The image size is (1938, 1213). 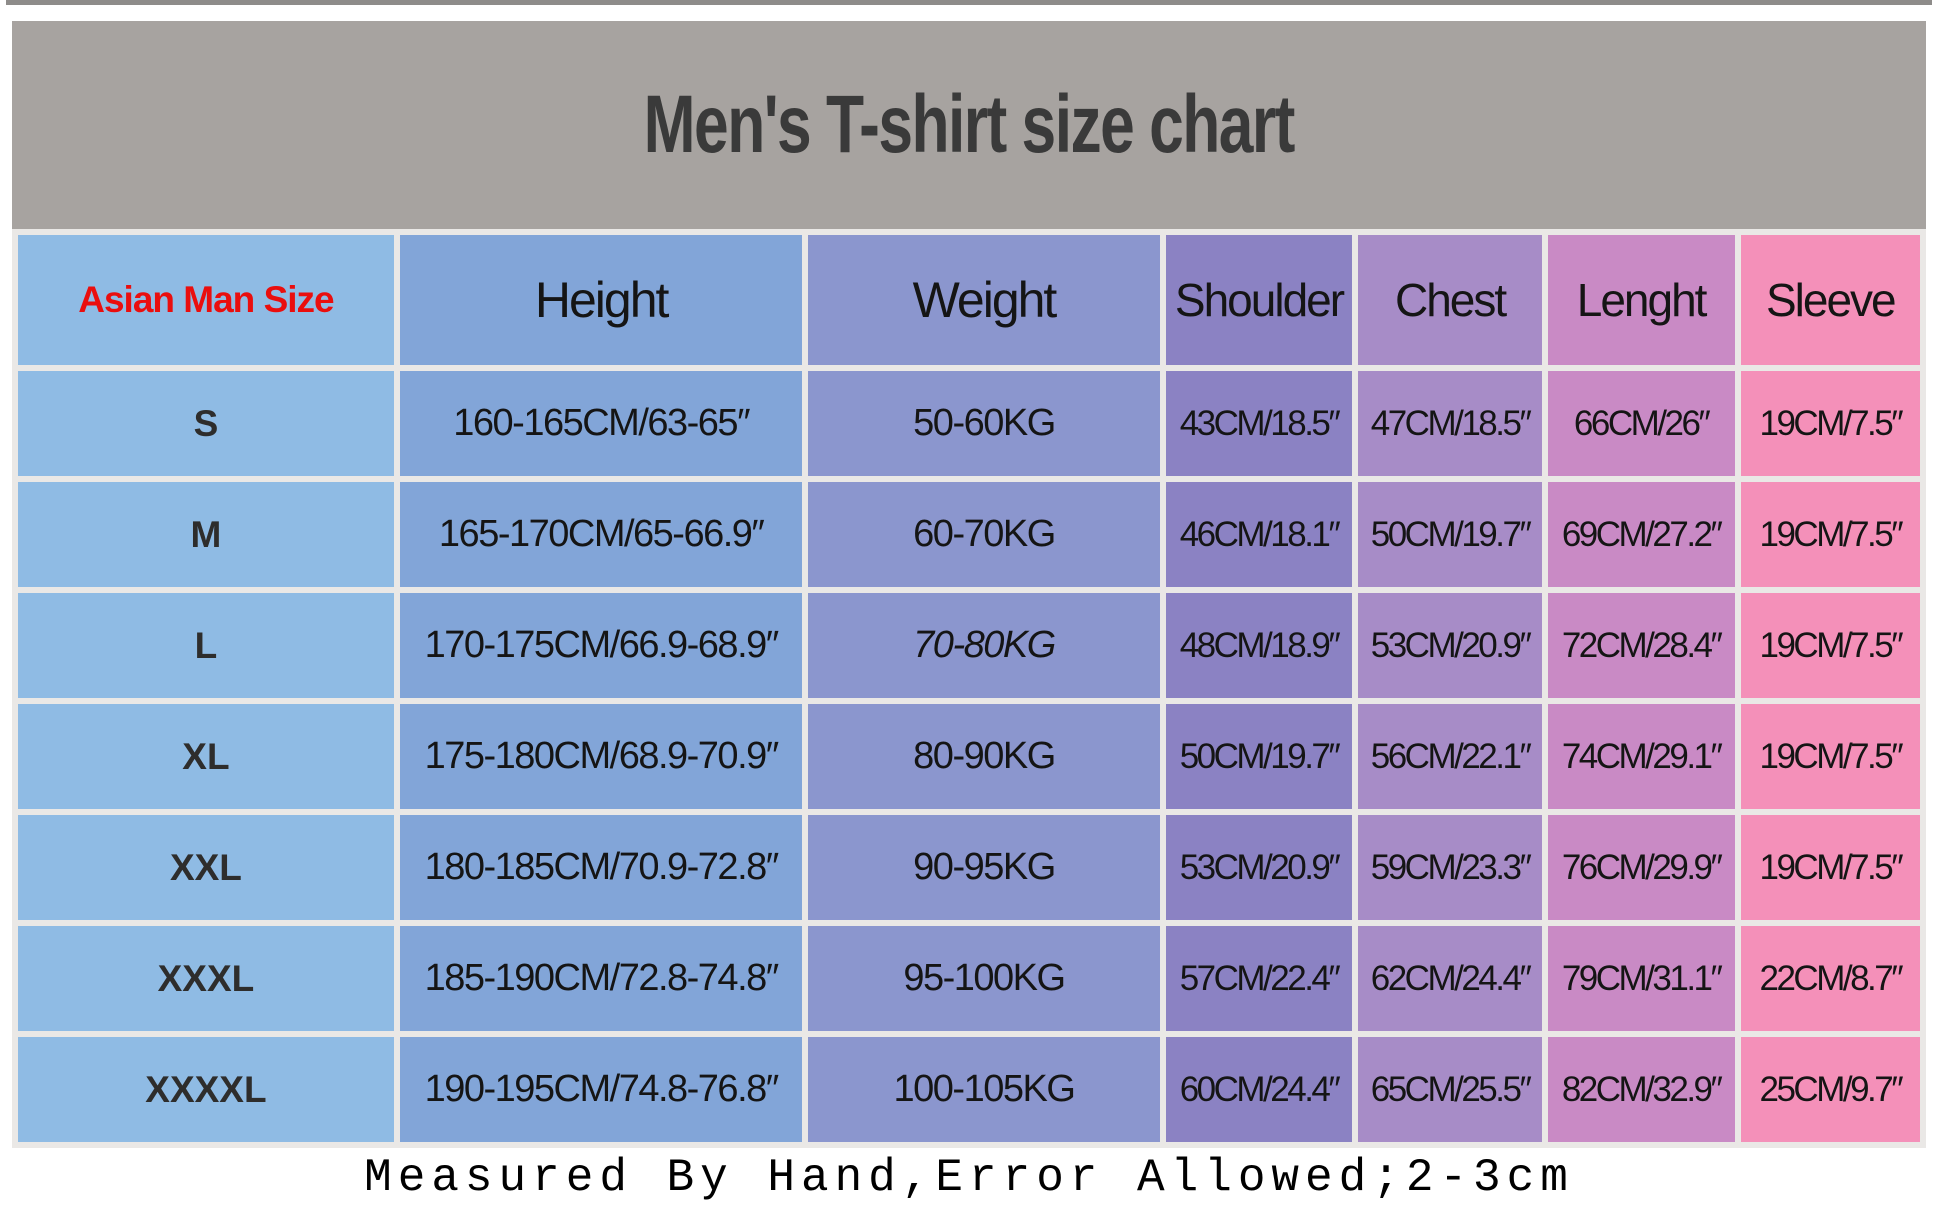 What do you see at coordinates (206, 300) in the screenshot?
I see `column-header-size: Asian Man Size` at bounding box center [206, 300].